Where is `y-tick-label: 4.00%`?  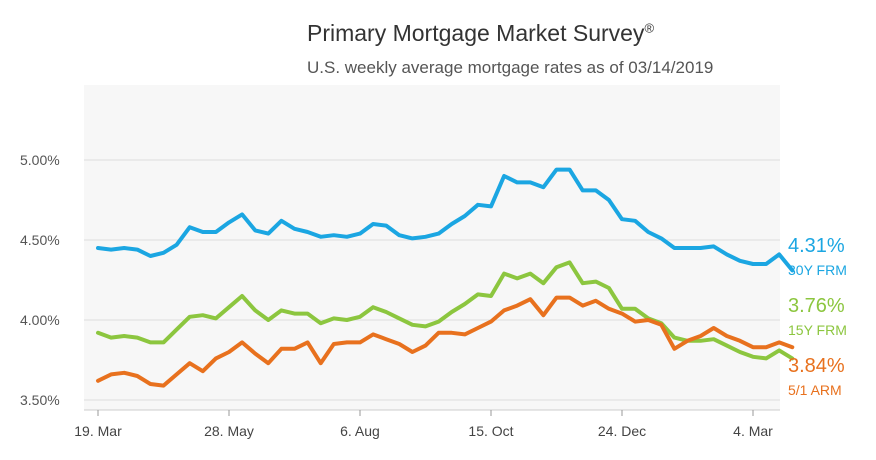
y-tick-label: 4.00% is located at coordinates (40, 320).